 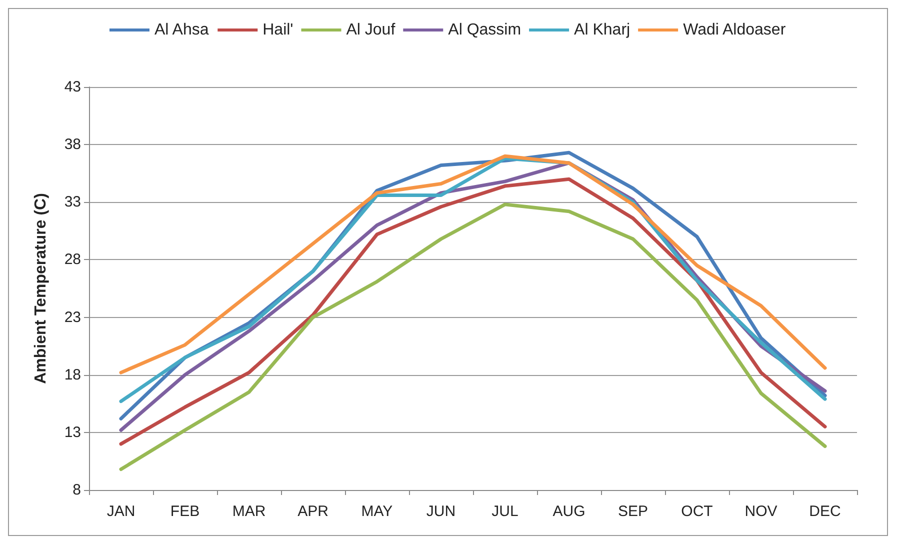 I want to click on x-tick-label: JUL, so click(x=505, y=511).